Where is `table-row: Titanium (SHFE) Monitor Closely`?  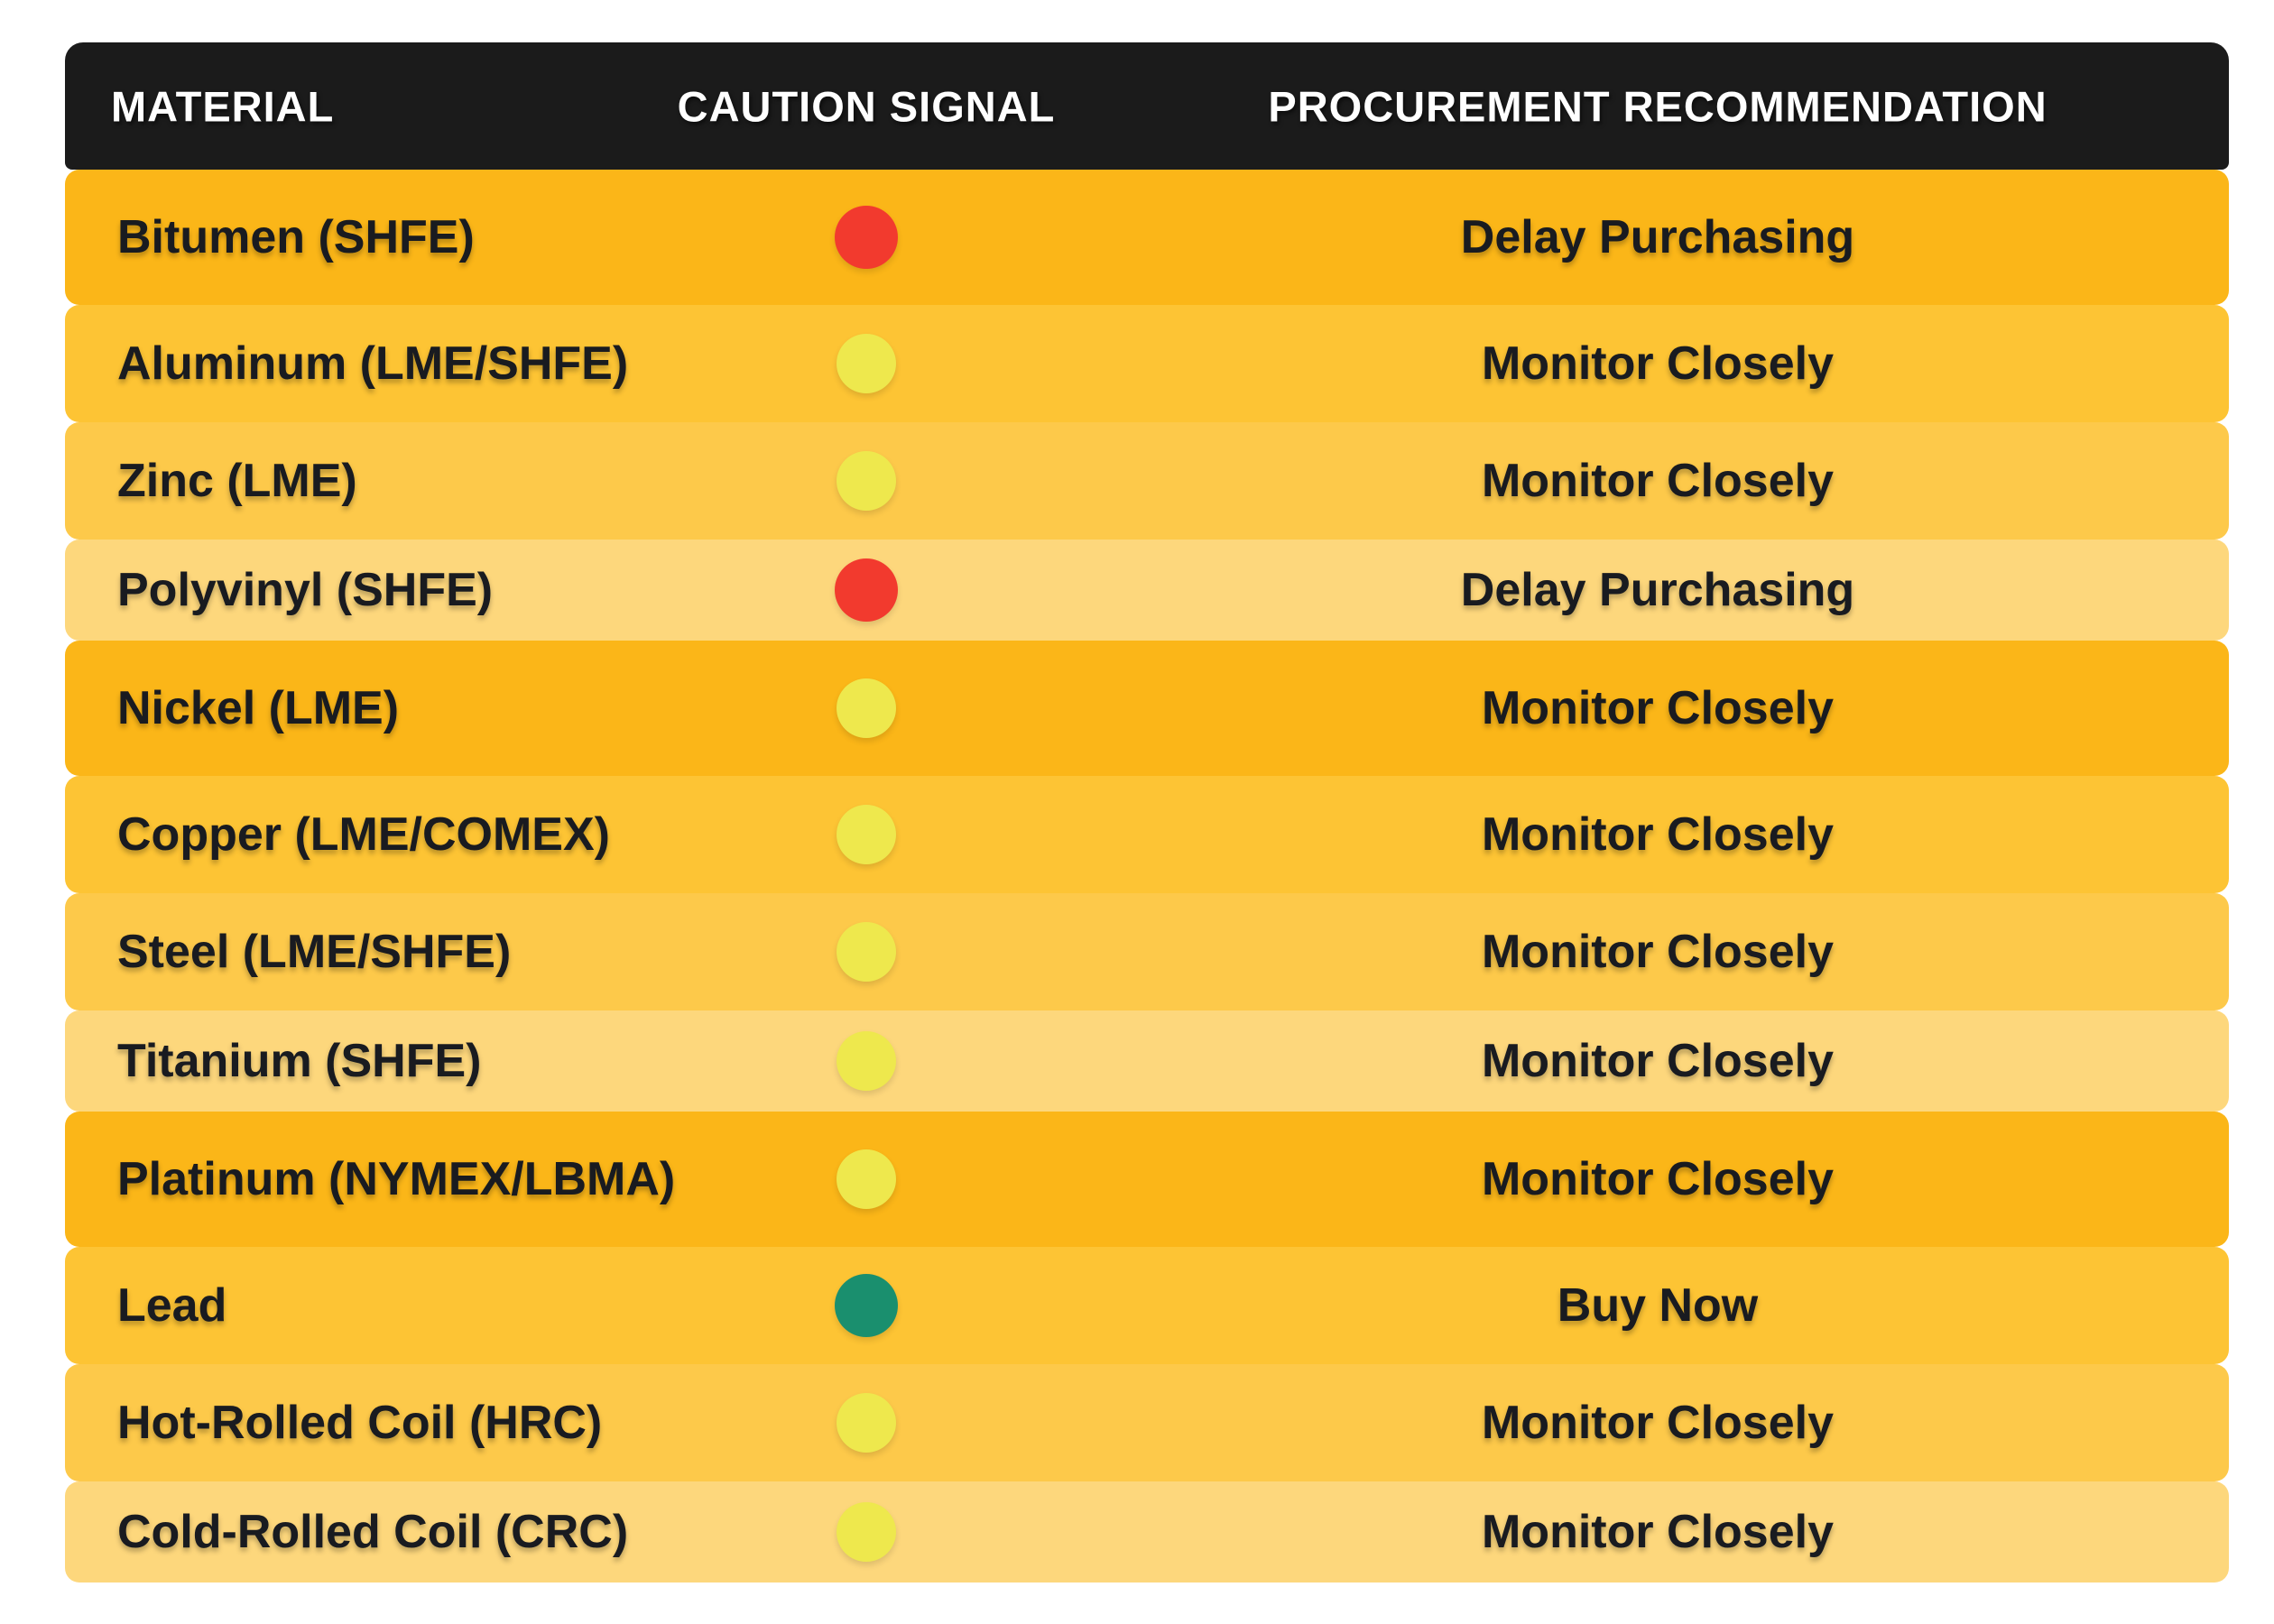
table-row: Titanium (SHFE) Monitor Closely is located at coordinates (1147, 1061).